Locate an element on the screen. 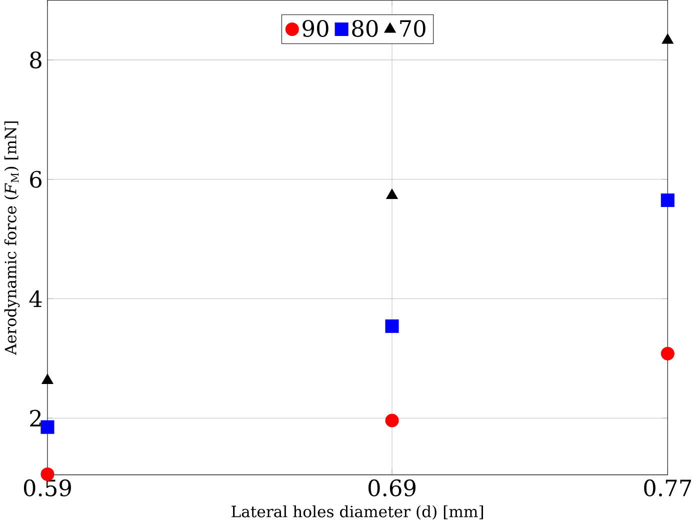 This screenshot has height=524, width=697. x-tick-label: 0.69 is located at coordinates (392, 487).